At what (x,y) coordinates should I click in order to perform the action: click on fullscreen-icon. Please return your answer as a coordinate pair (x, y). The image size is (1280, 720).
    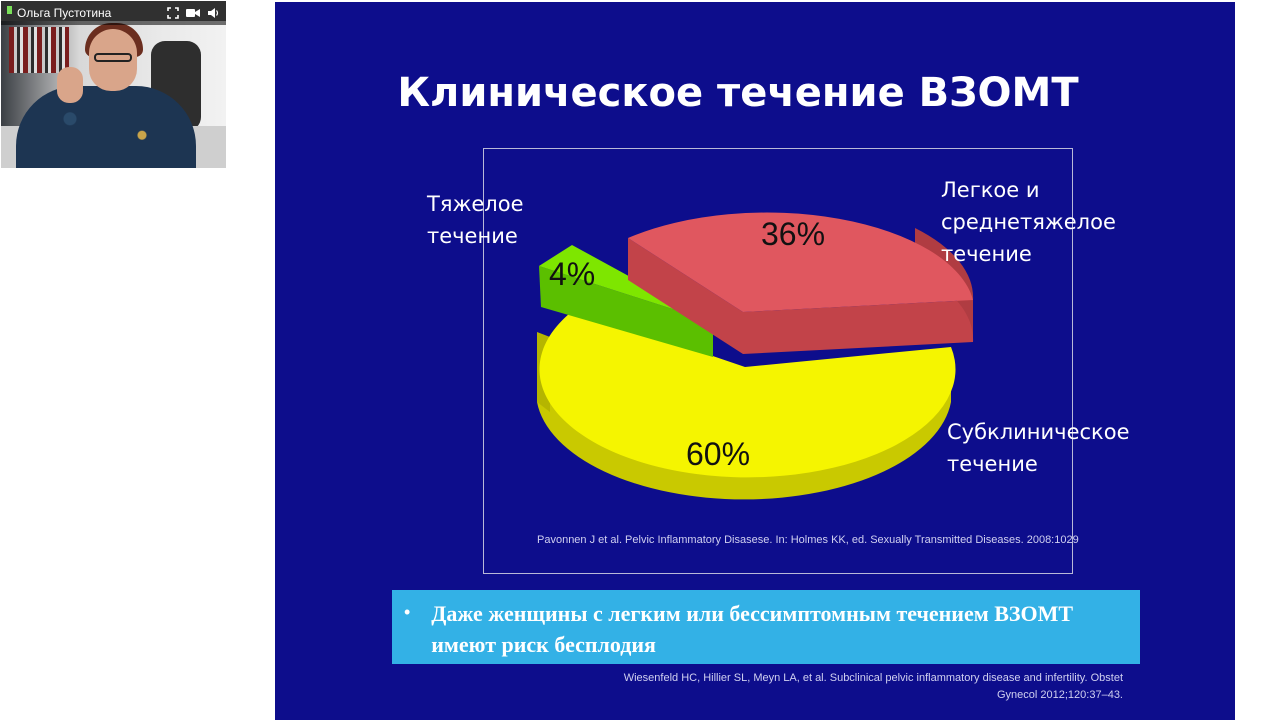
    Looking at the image, I should click on (173, 13).